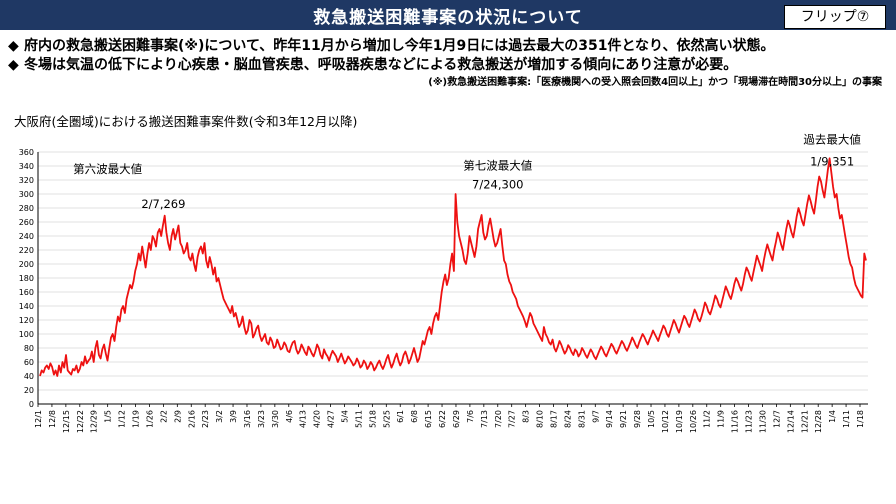  Describe the element at coordinates (122, 419) in the screenshot. I see `x-tick-label: 1/12` at that location.